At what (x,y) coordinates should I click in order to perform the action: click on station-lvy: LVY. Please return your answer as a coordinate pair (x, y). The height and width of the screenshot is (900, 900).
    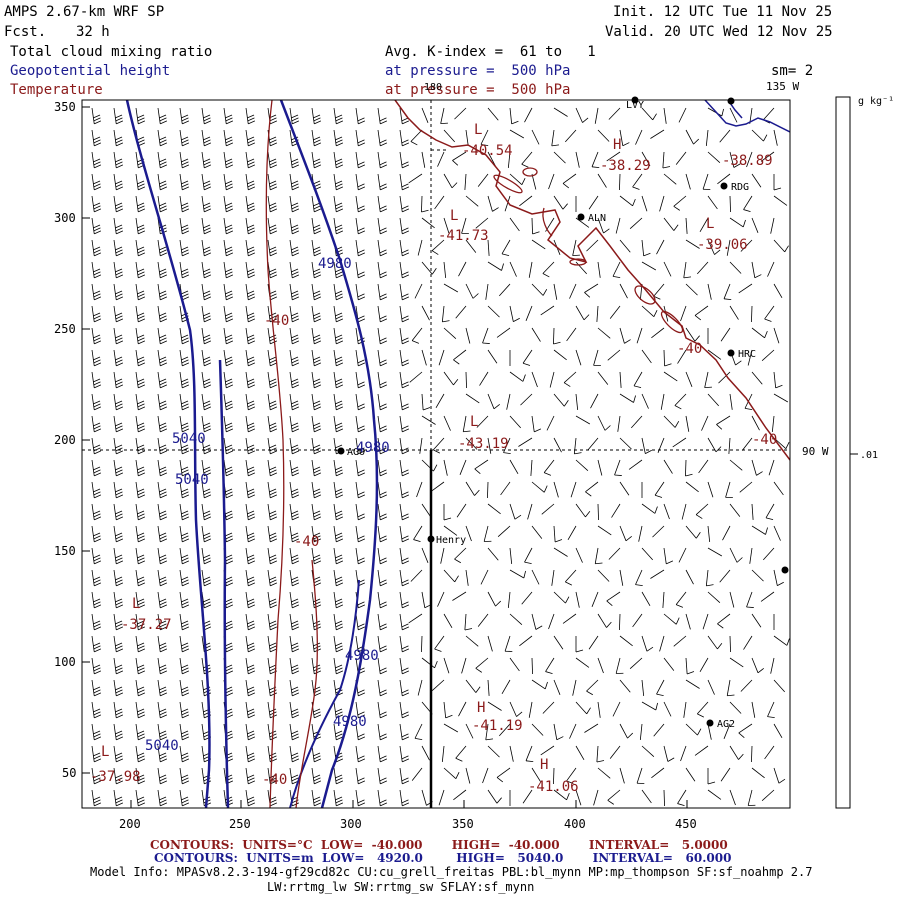
    Looking at the image, I should click on (635, 105).